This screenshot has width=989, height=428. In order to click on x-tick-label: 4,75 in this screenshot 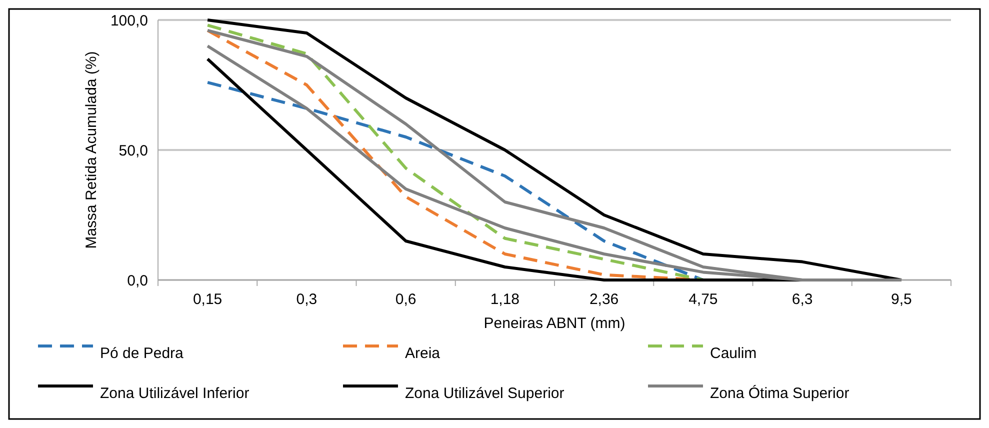, I will do `click(703, 299)`.